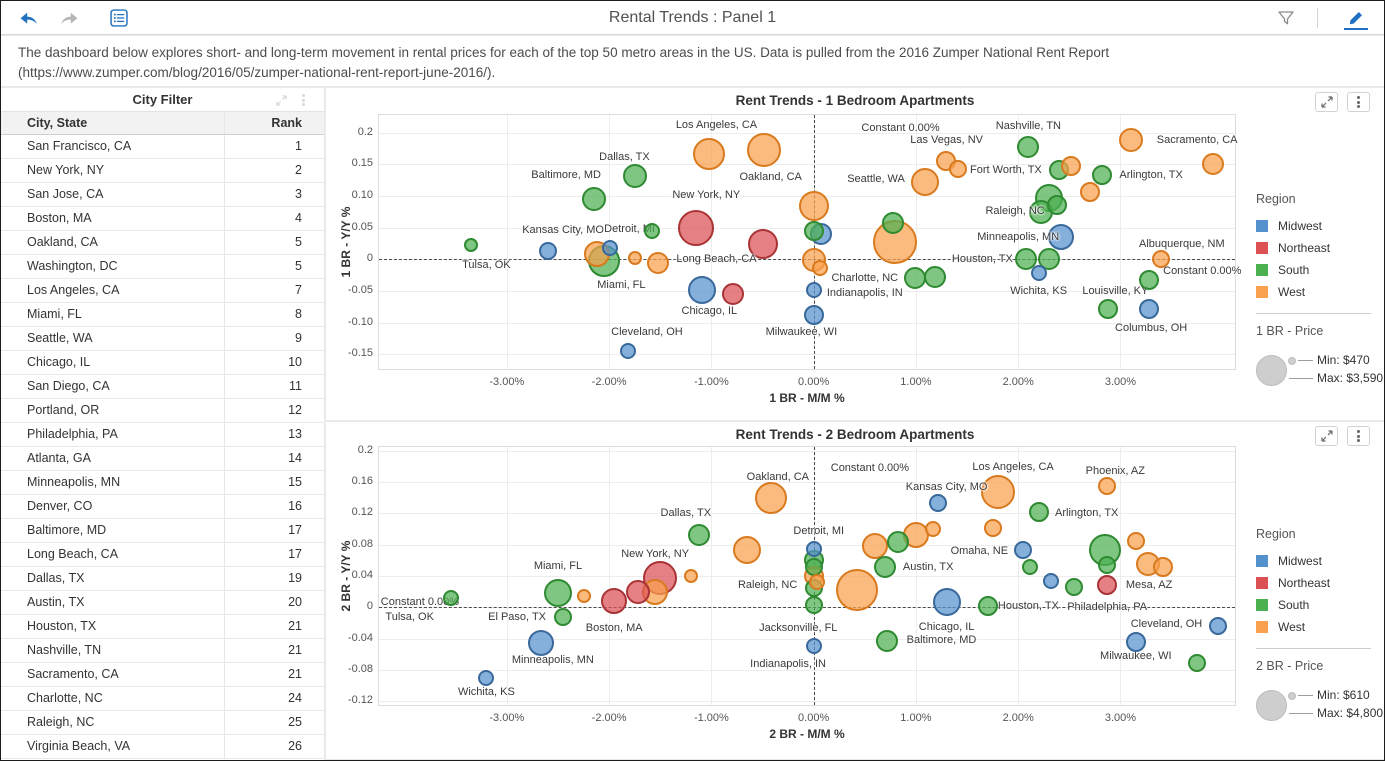  What do you see at coordinates (57, 123) in the screenshot?
I see `column-header-city: City, State` at bounding box center [57, 123].